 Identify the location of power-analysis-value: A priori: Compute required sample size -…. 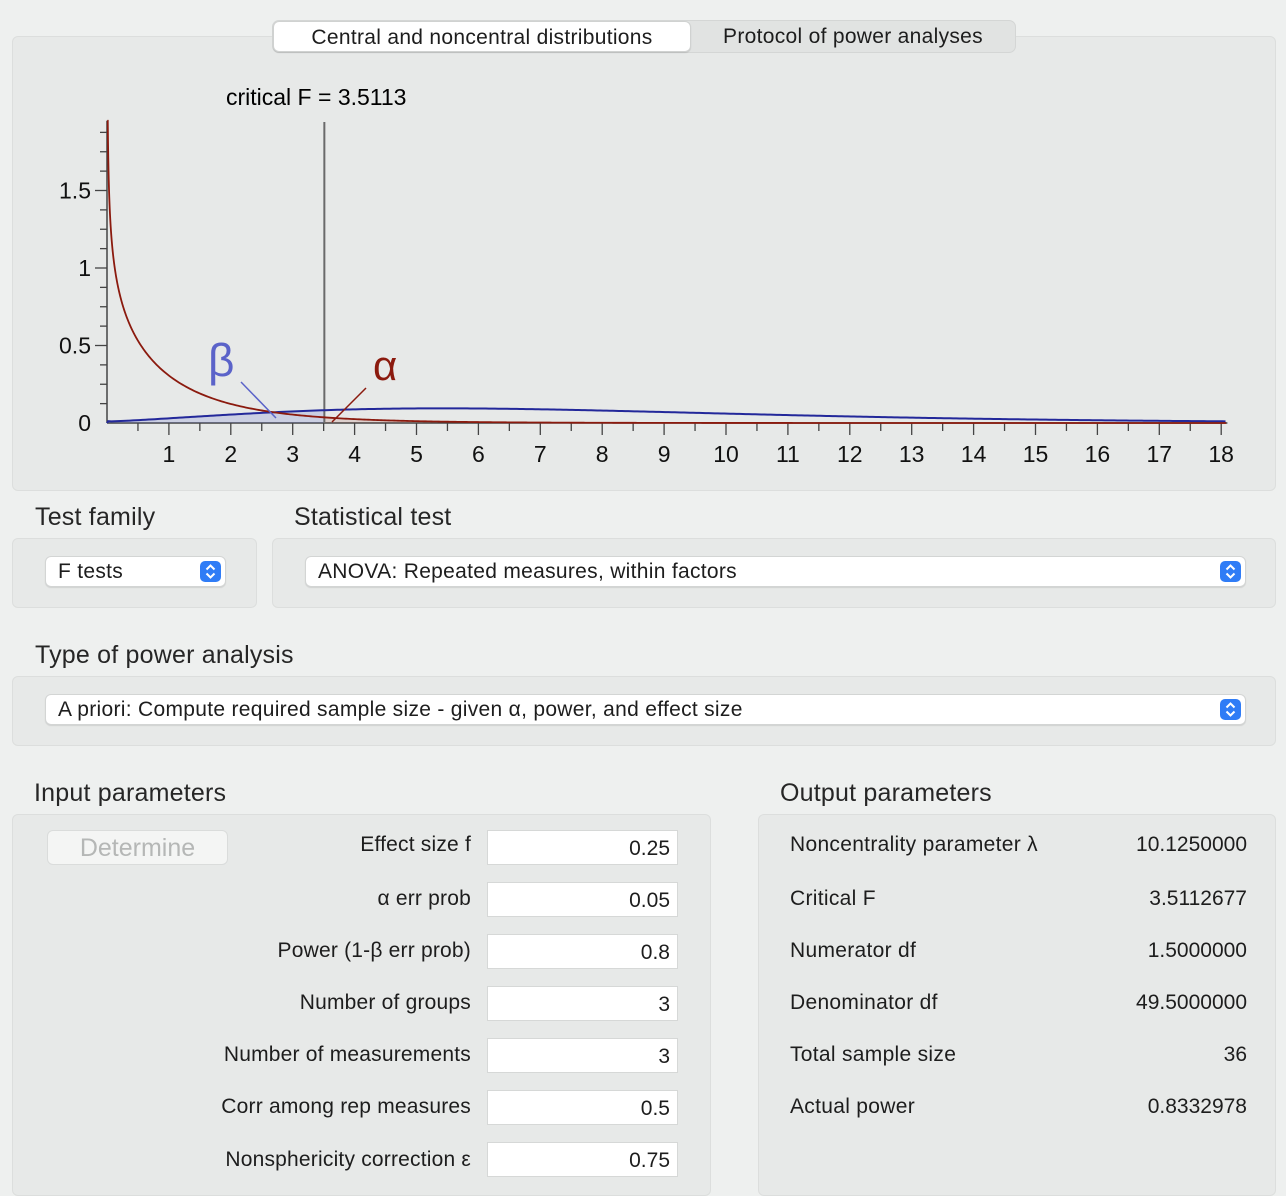
(400, 709).